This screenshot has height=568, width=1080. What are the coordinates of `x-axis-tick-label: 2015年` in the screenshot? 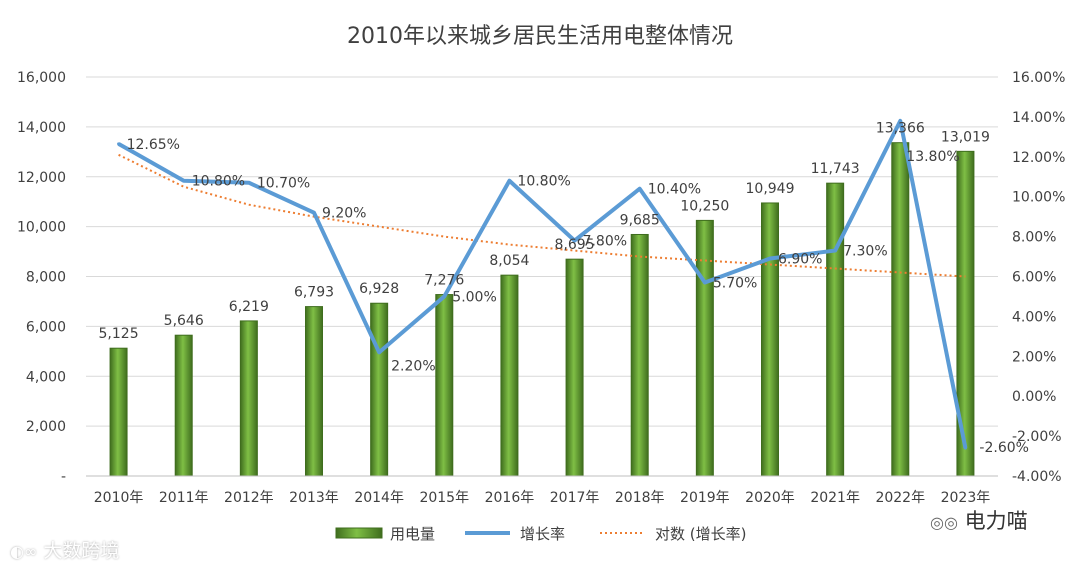 It's located at (444, 498).